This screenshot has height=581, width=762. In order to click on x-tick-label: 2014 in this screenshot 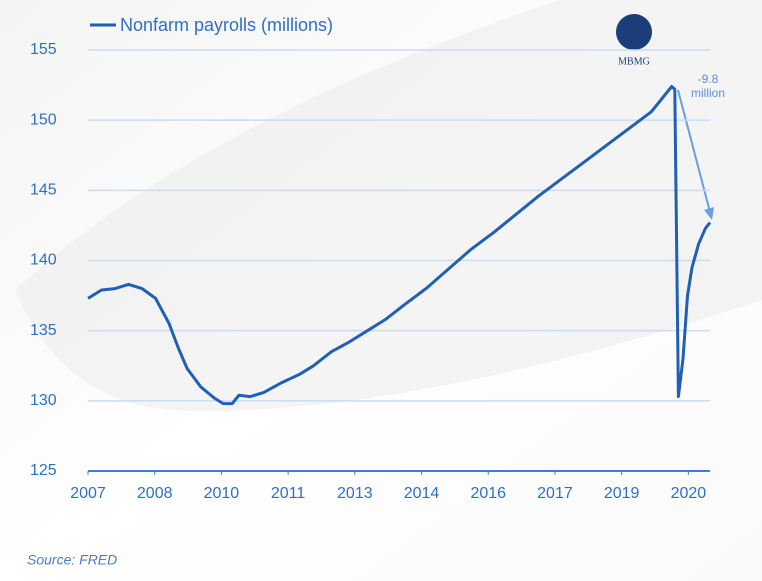, I will do `click(422, 493)`.